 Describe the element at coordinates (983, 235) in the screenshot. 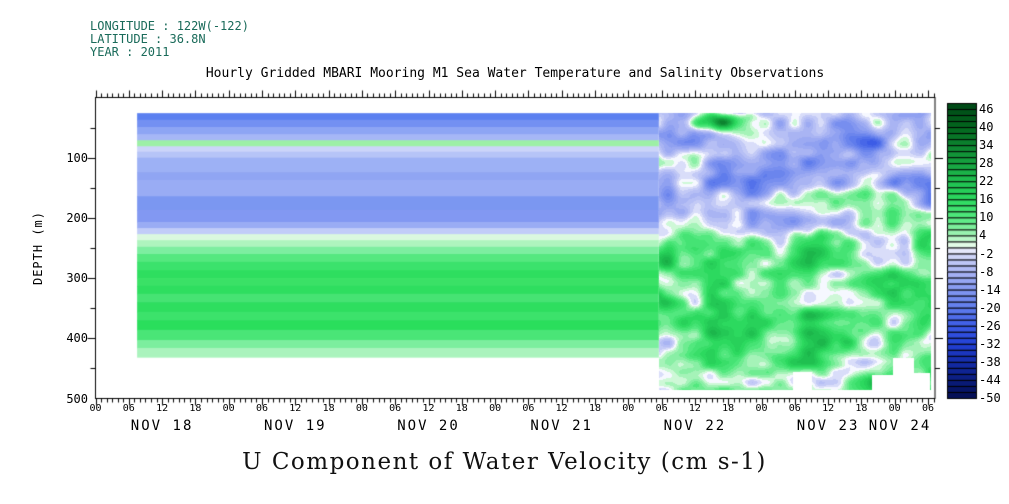

I see `colorbar-tick-label: 4` at that location.